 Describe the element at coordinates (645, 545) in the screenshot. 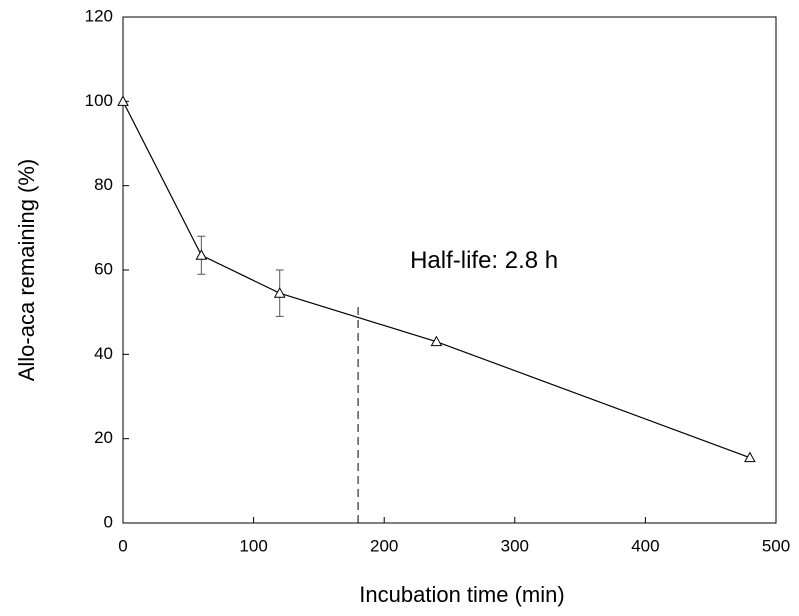

I see `x-tick-label: 400` at that location.